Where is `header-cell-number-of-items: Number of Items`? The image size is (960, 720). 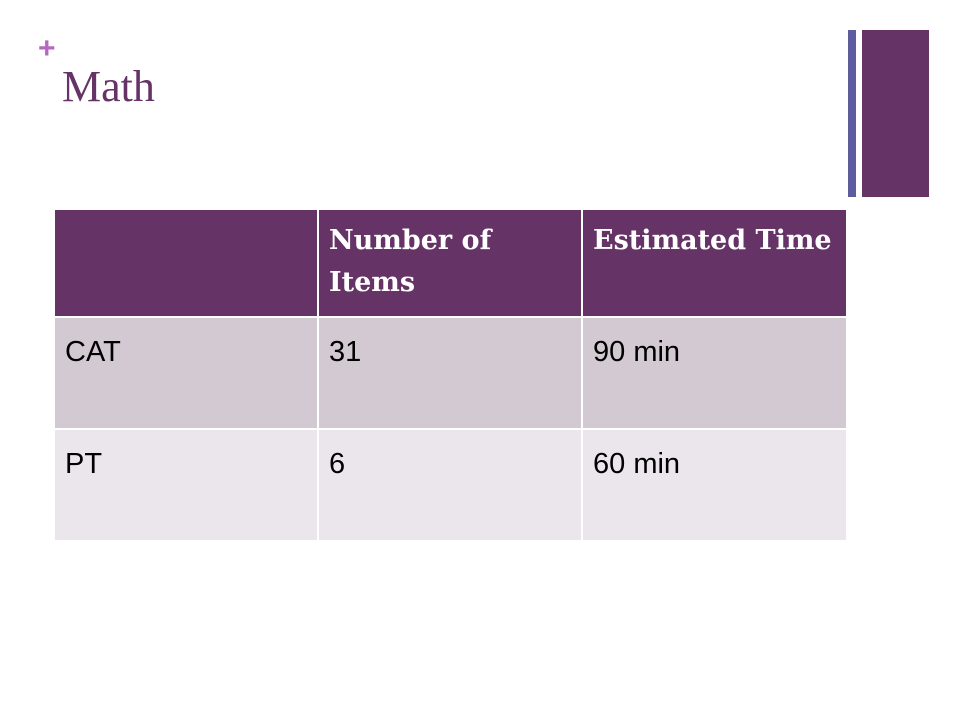
header-cell-number-of-items: Number of Items is located at coordinates (450, 263).